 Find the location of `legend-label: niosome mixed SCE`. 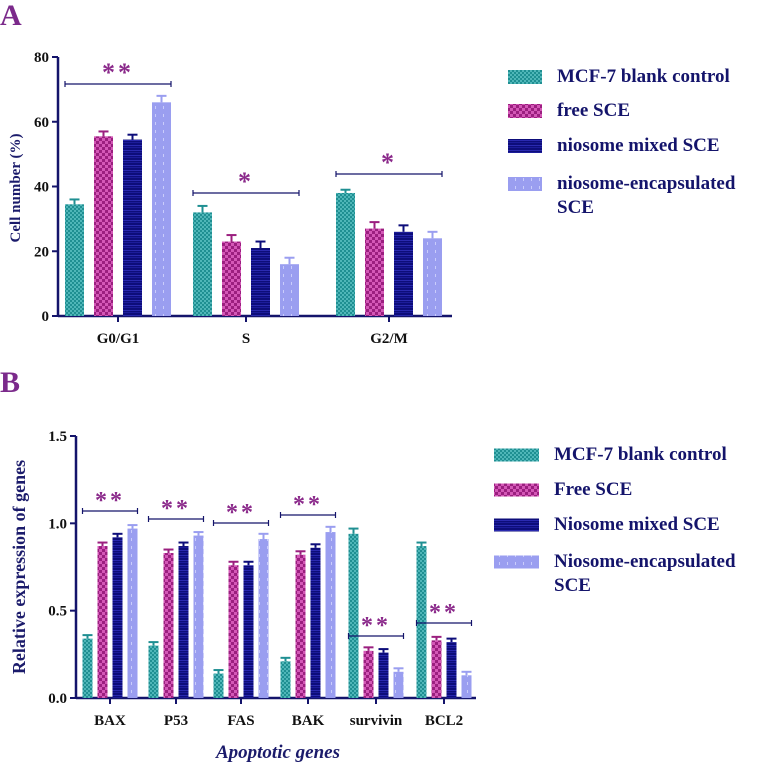

legend-label: niosome mixed SCE is located at coordinates (638, 145).